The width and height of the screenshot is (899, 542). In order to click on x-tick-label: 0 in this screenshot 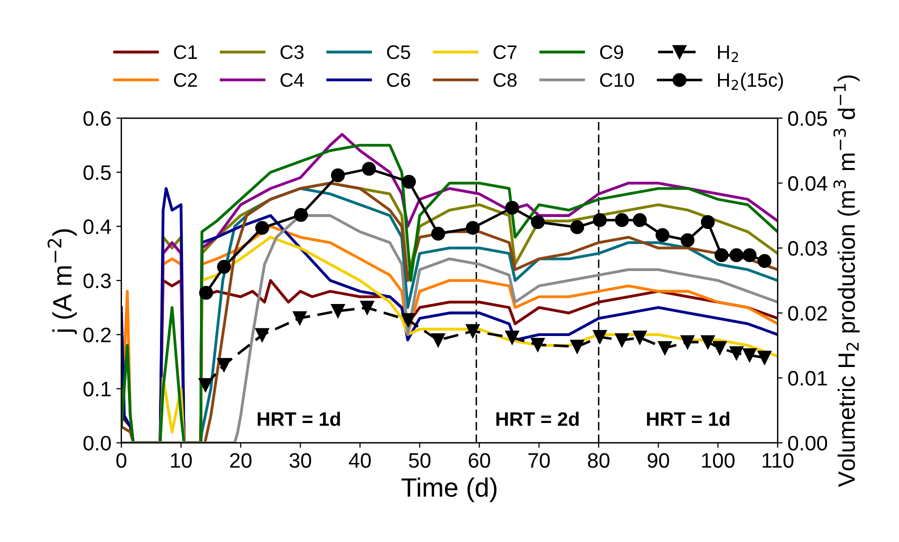, I will do `click(121, 460)`.